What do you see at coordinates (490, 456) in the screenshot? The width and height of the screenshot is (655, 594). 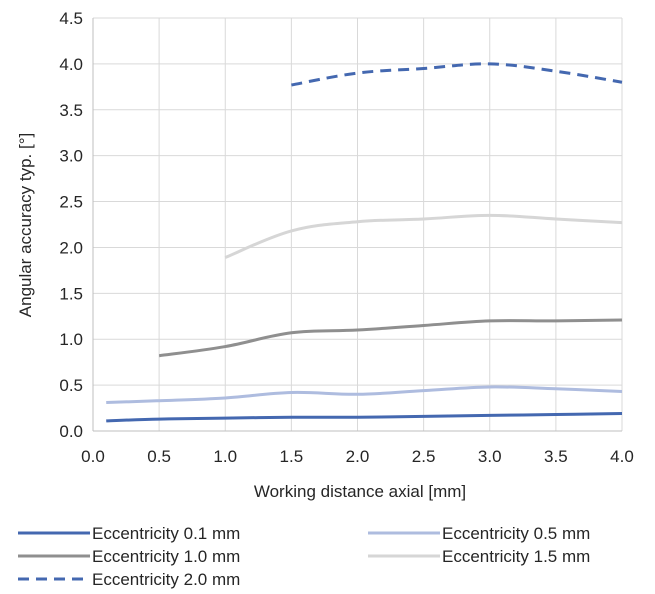 I see `x-tick-label: 3.0` at bounding box center [490, 456].